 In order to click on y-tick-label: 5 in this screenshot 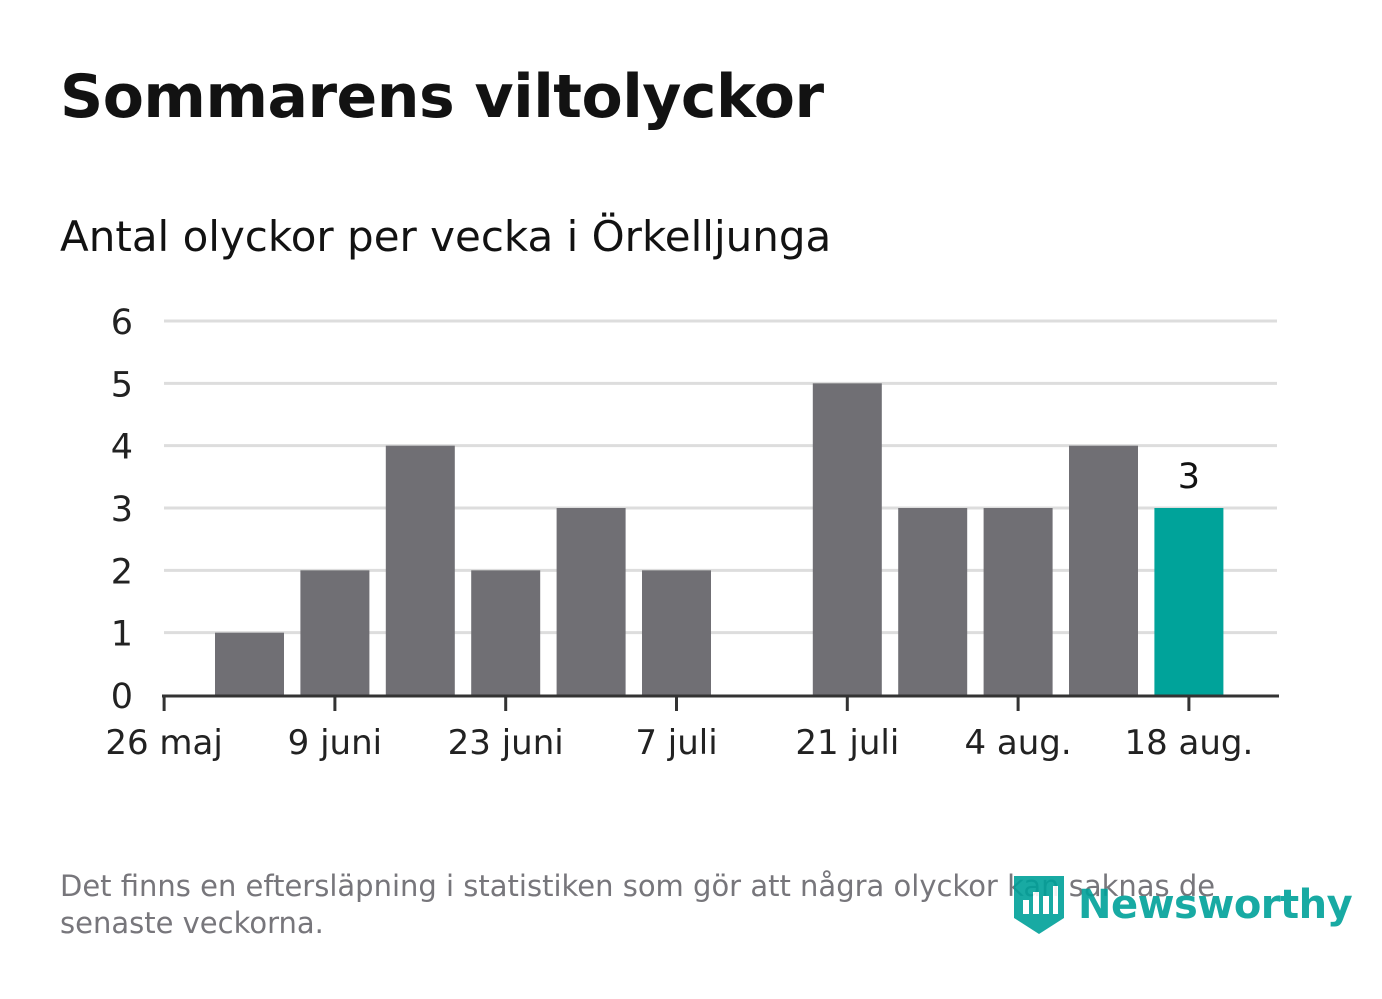, I will do `click(122, 385)`.